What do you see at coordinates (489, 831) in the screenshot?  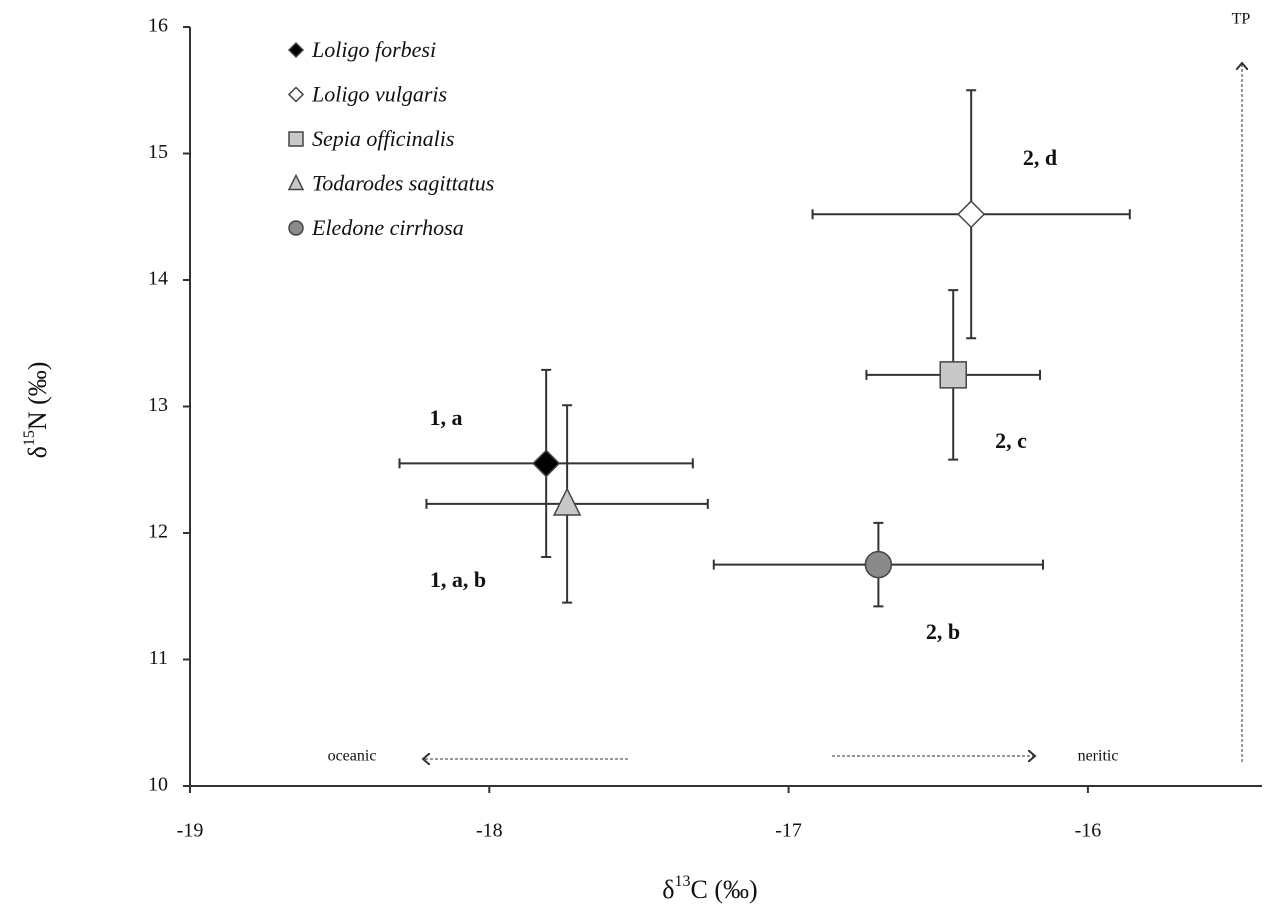 I see `x-tick-label: -18` at bounding box center [489, 831].